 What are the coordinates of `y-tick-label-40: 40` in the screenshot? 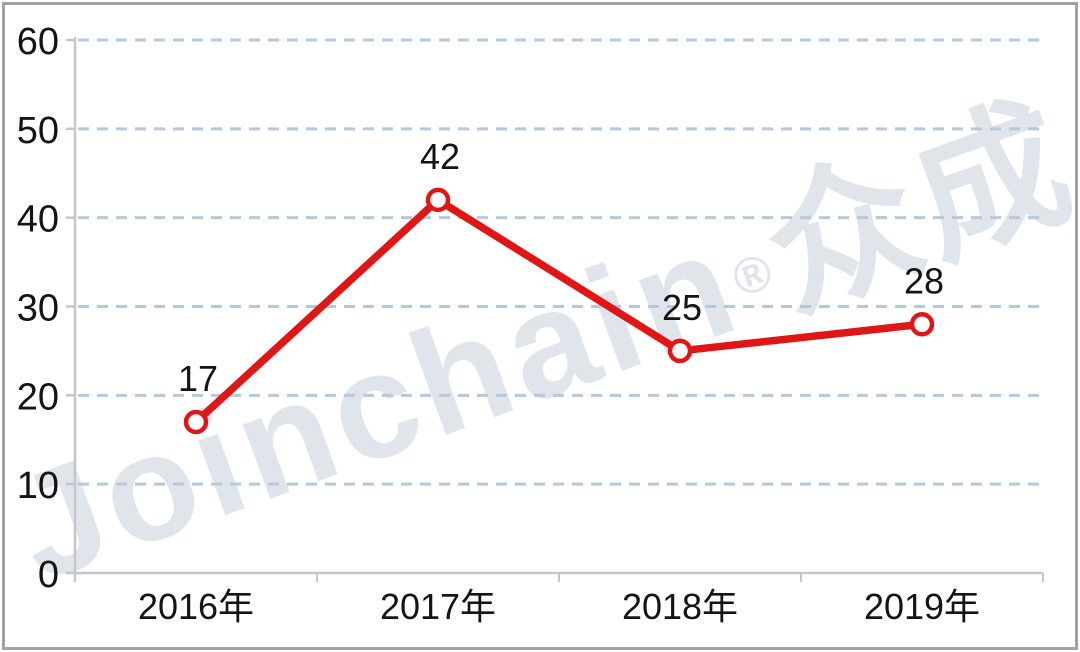 It's located at (38, 220).